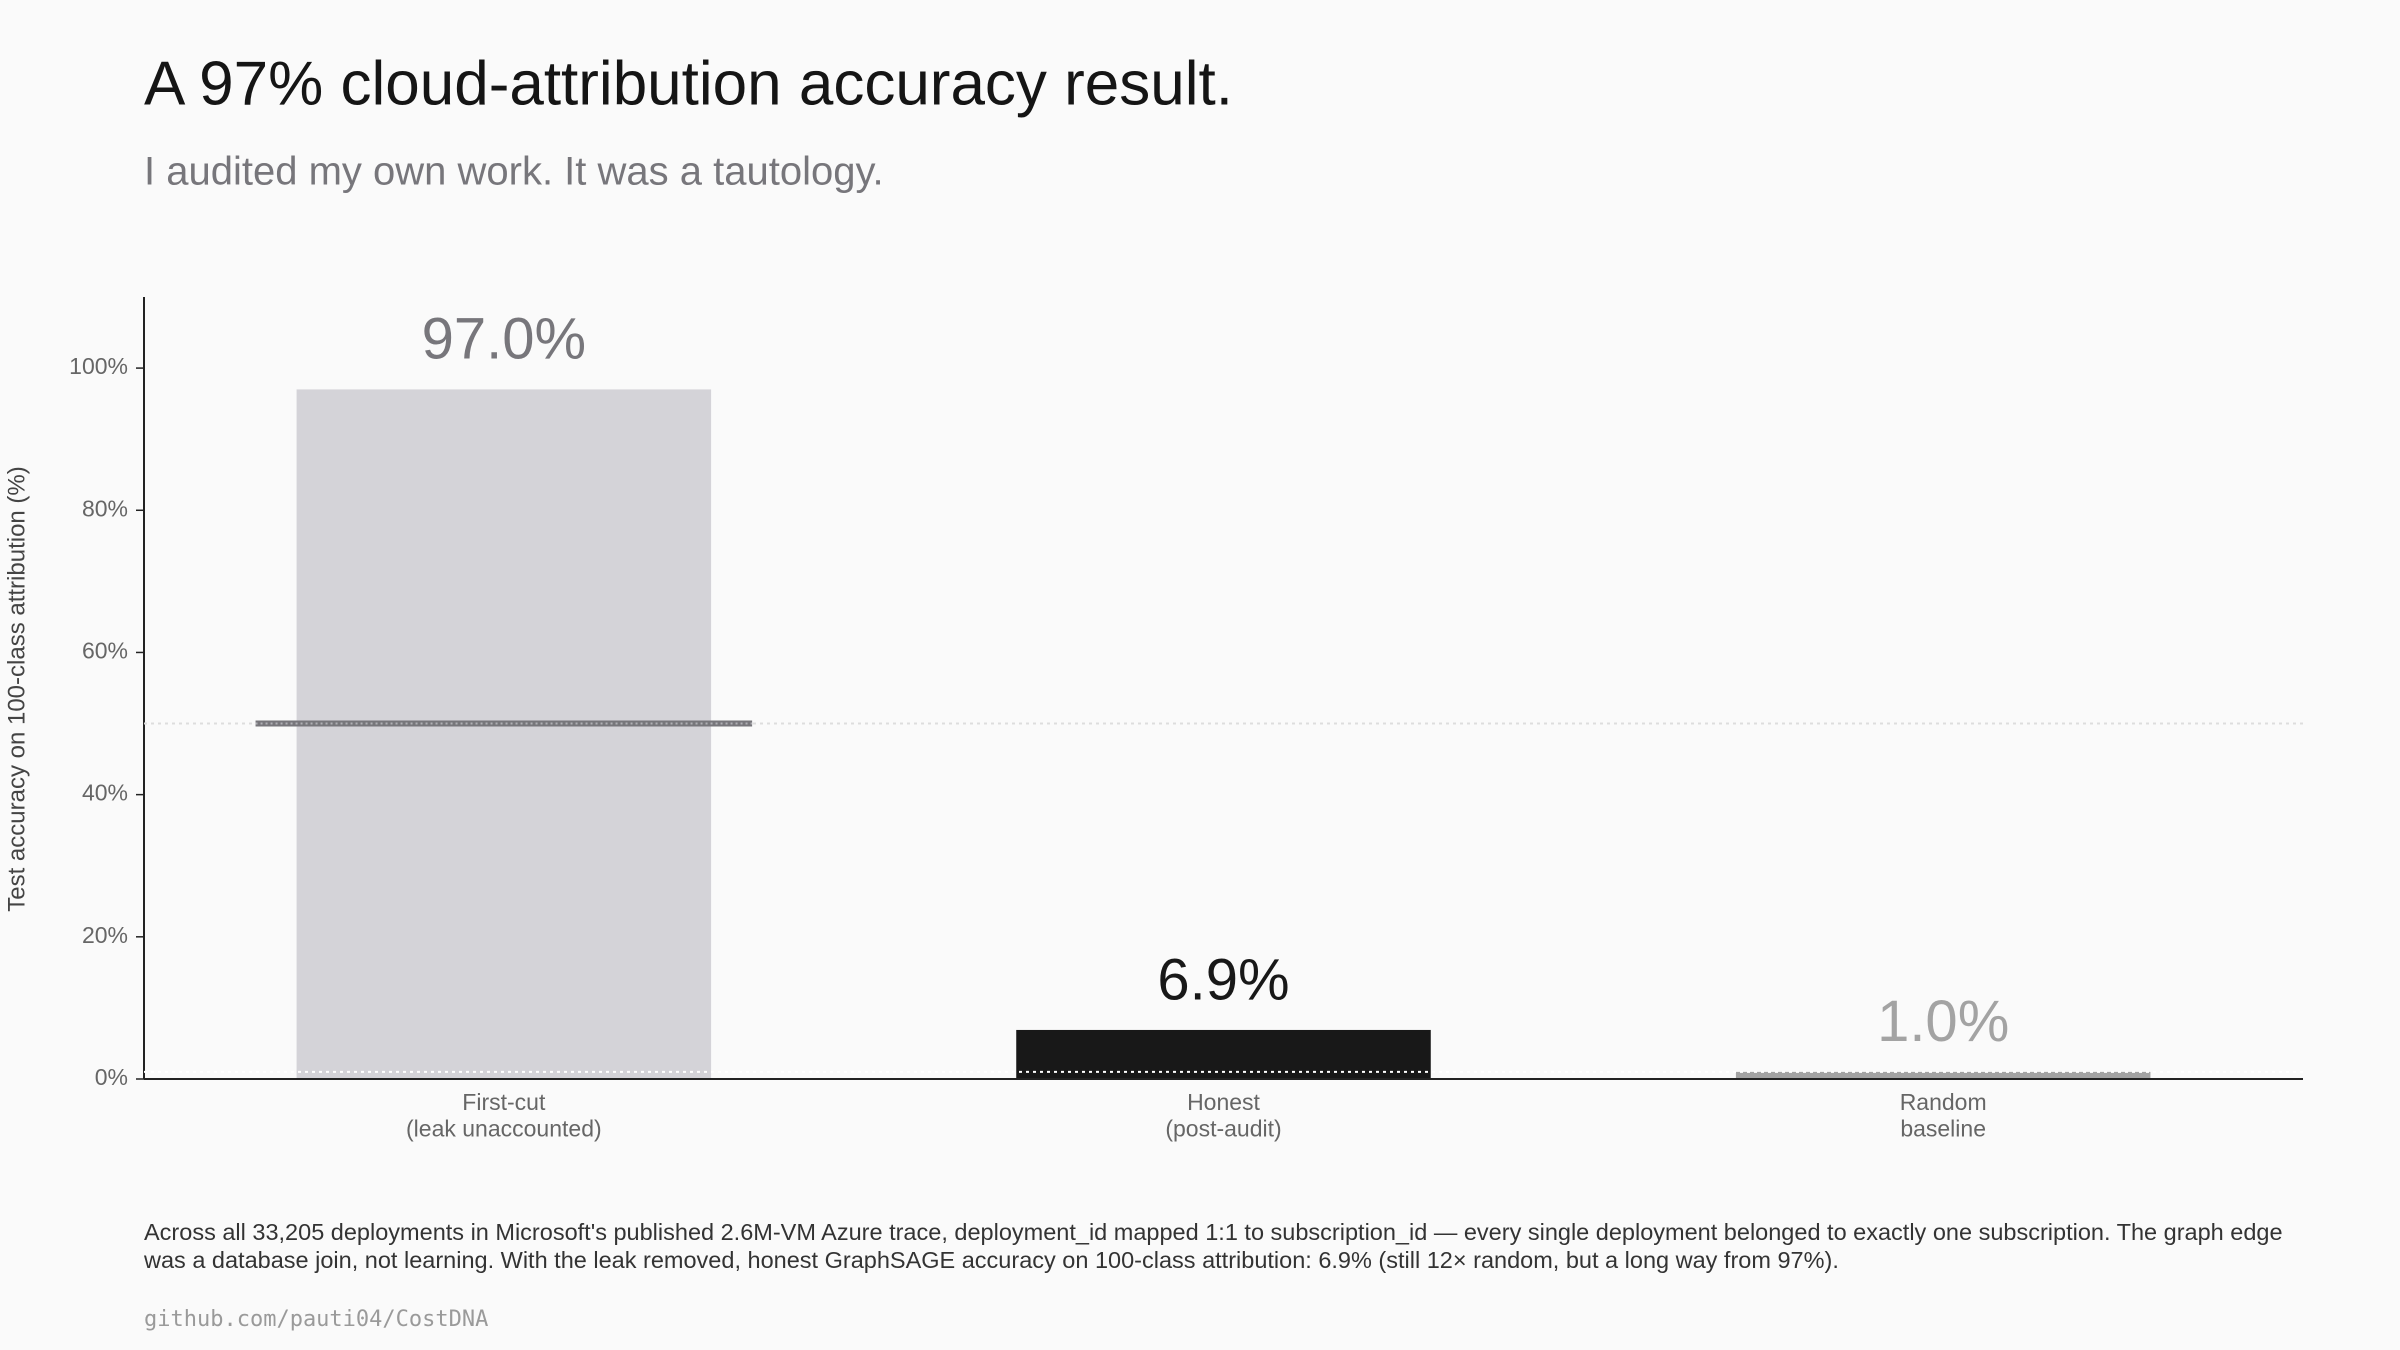 The width and height of the screenshot is (2400, 1350). I want to click on y-tick-label: 80%, so click(105, 508).